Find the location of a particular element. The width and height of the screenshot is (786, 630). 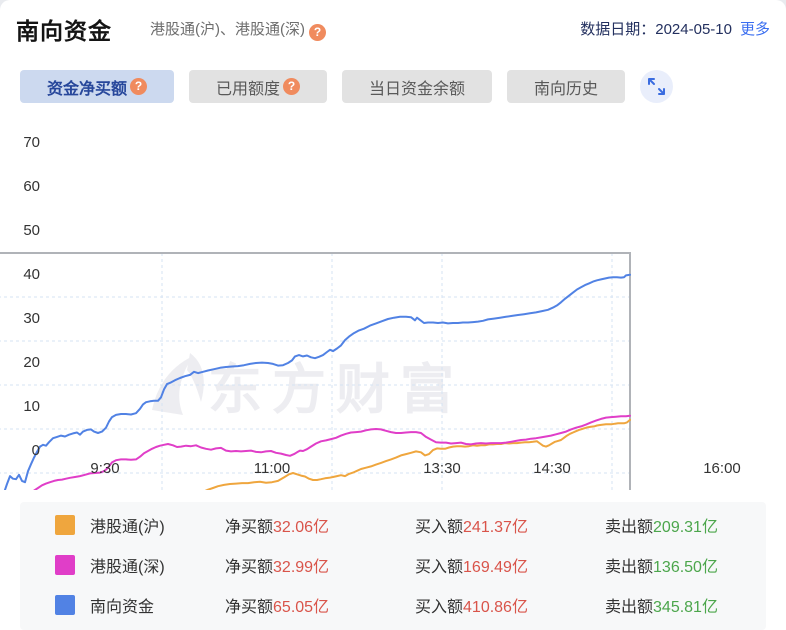

y-axis-label: 0 is located at coordinates (35, 450).